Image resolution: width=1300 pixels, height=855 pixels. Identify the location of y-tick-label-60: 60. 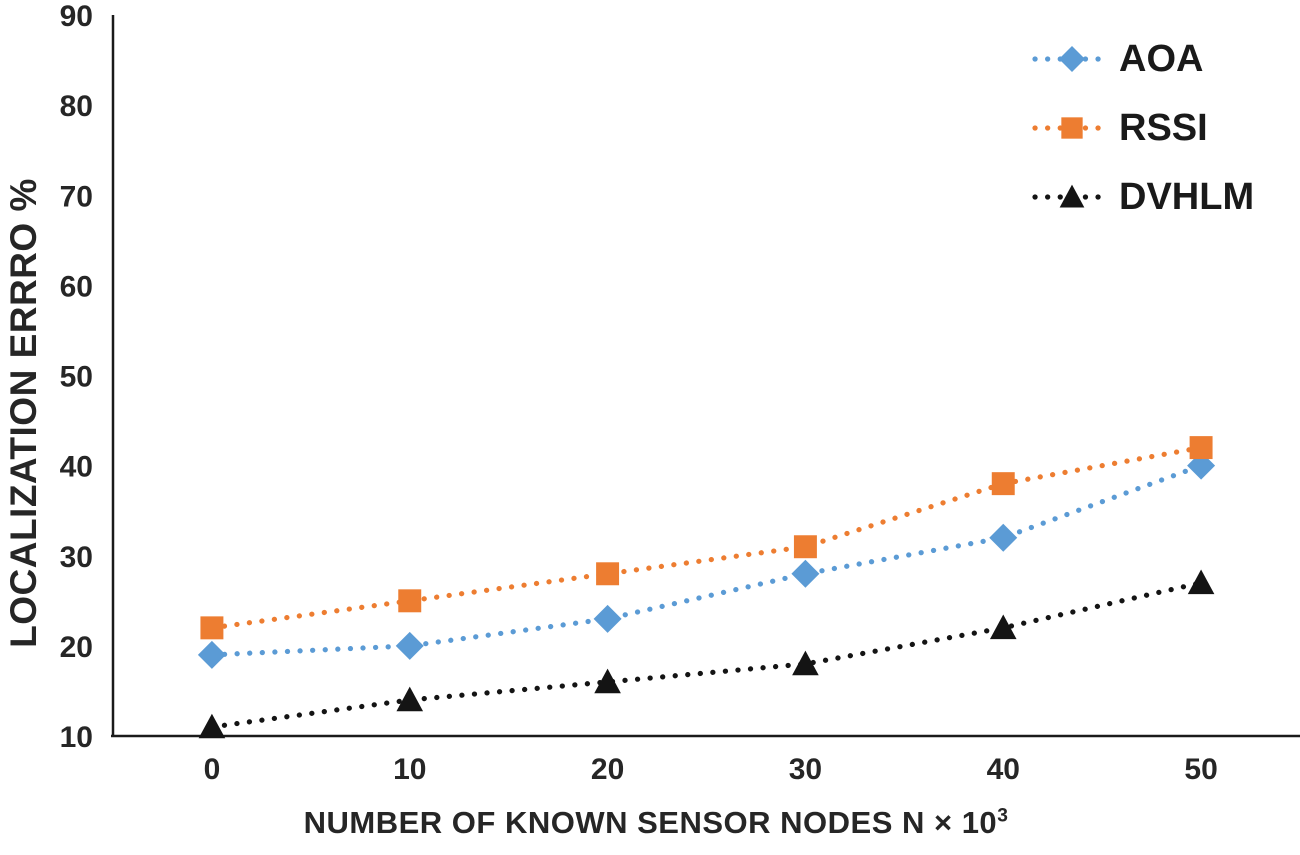
(76, 286).